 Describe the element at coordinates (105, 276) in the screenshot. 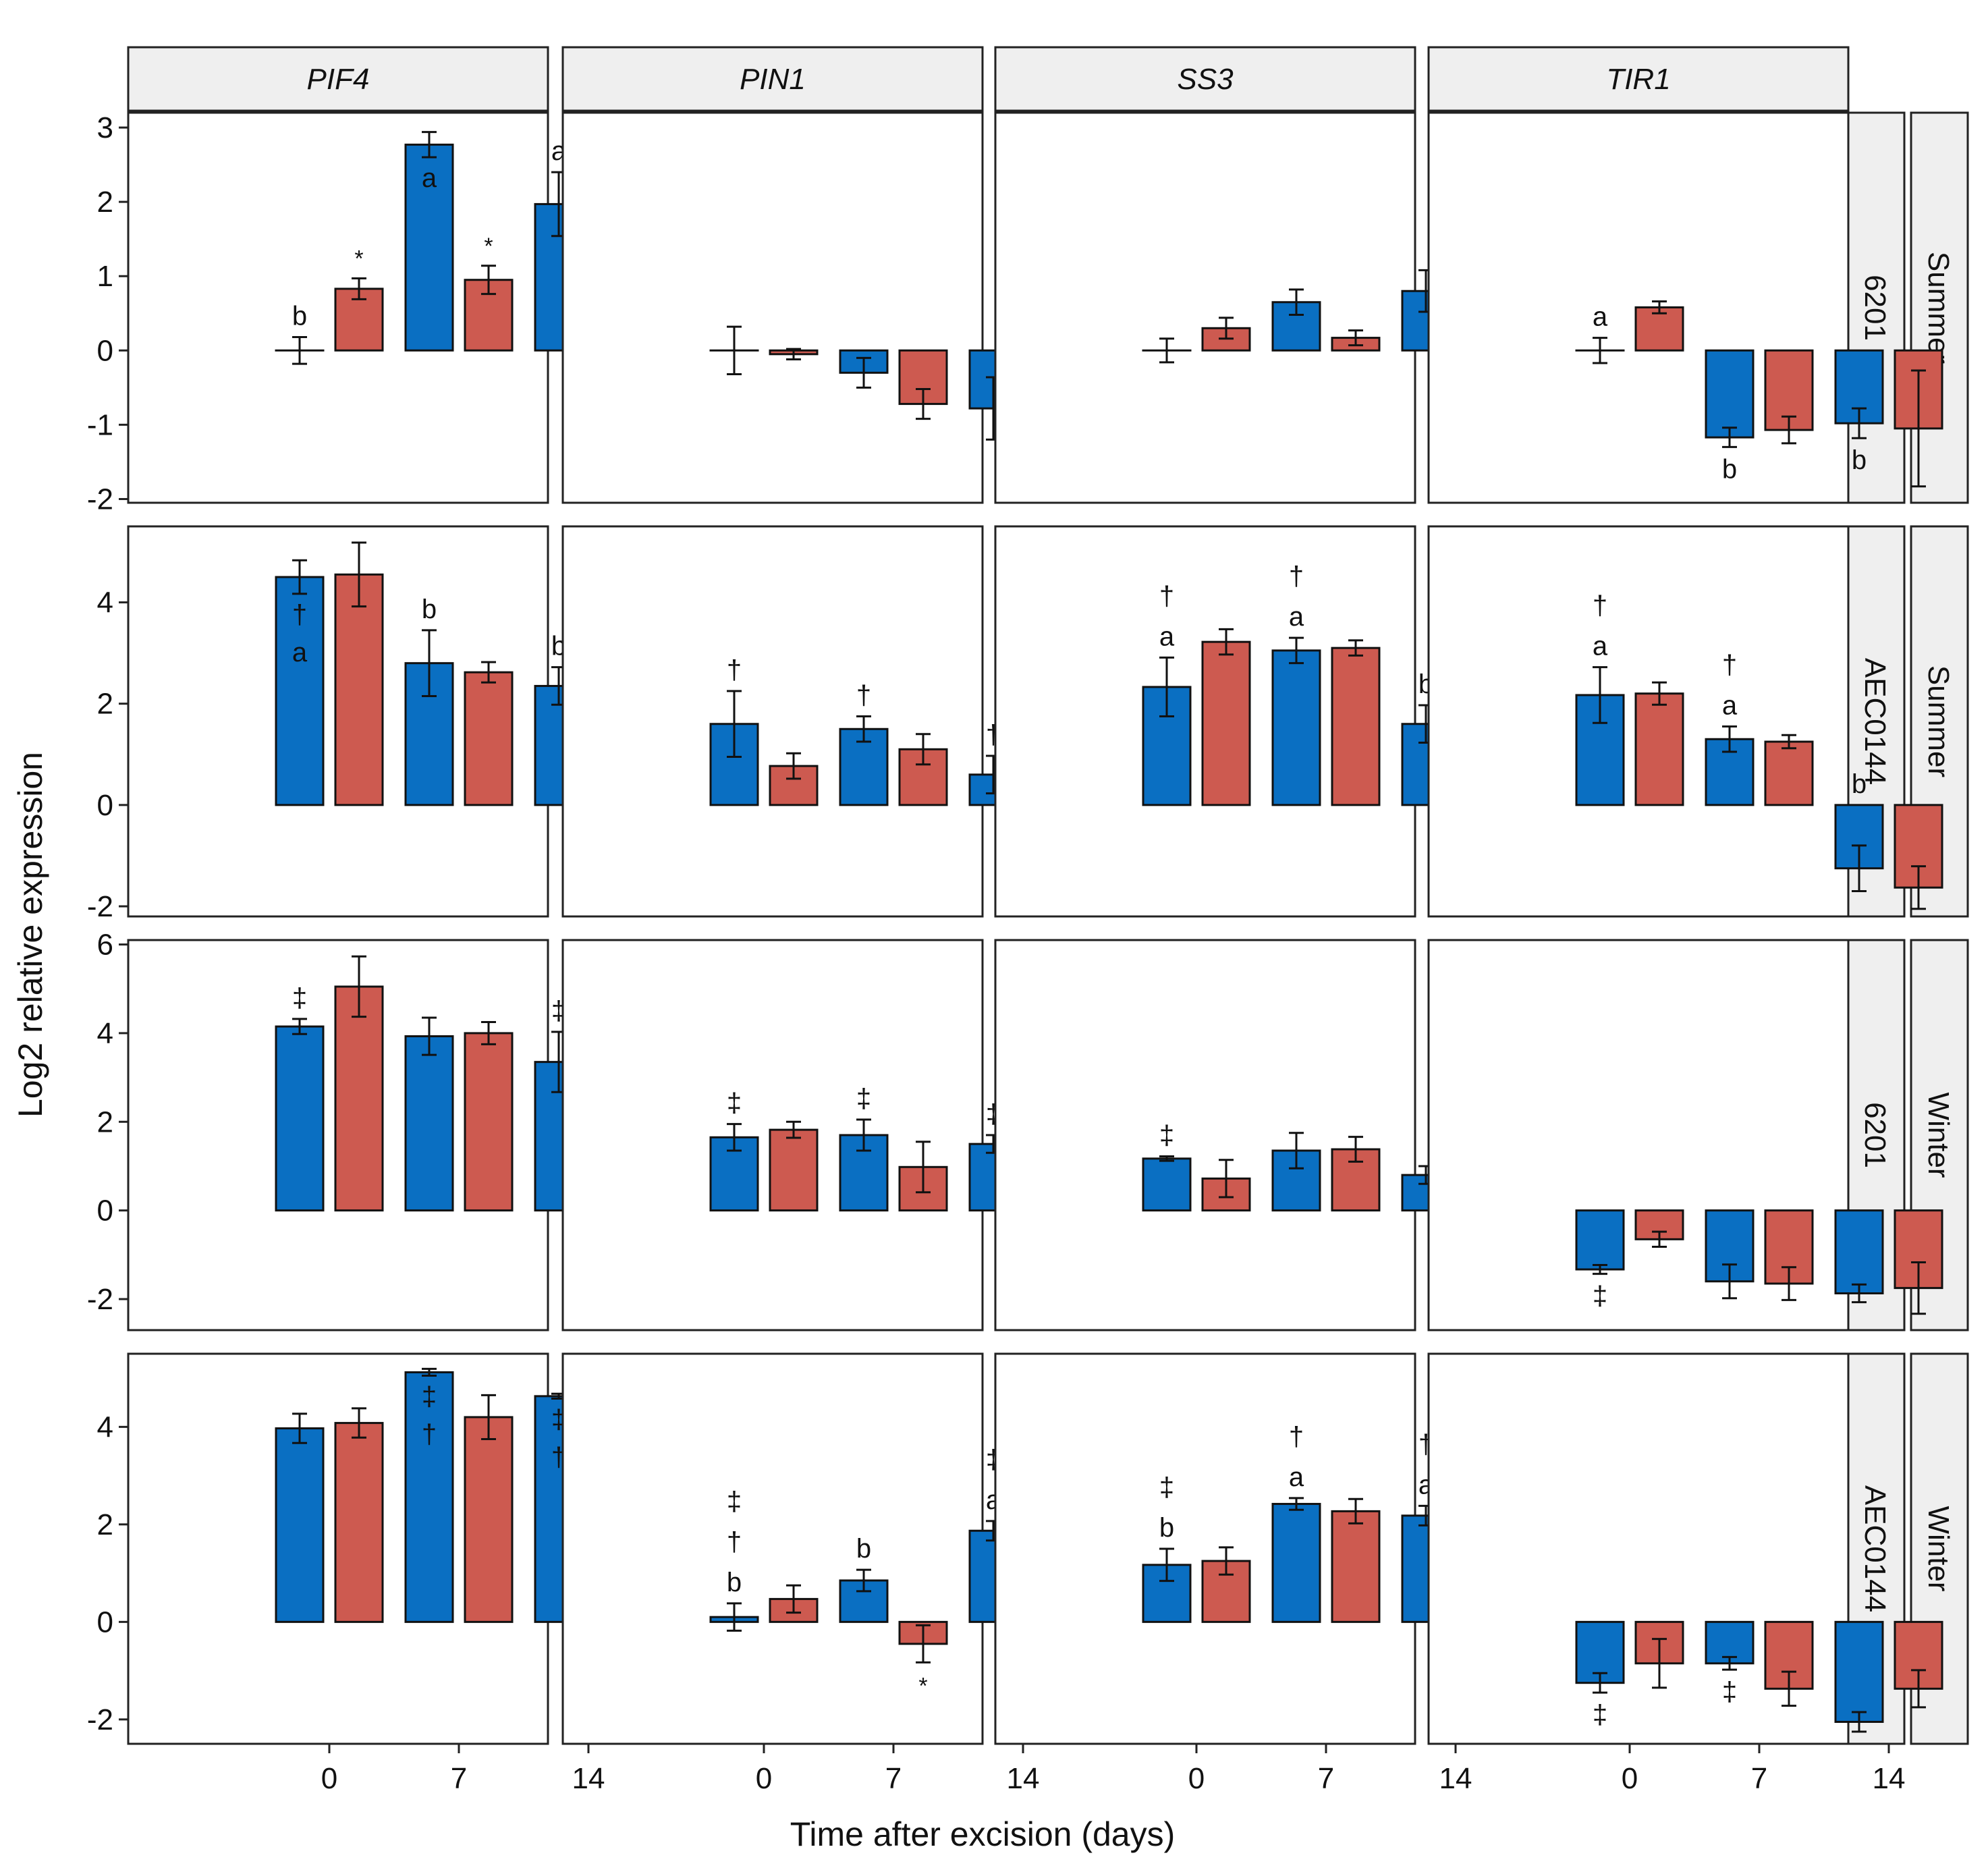

I see `y-tick-label: 1` at that location.